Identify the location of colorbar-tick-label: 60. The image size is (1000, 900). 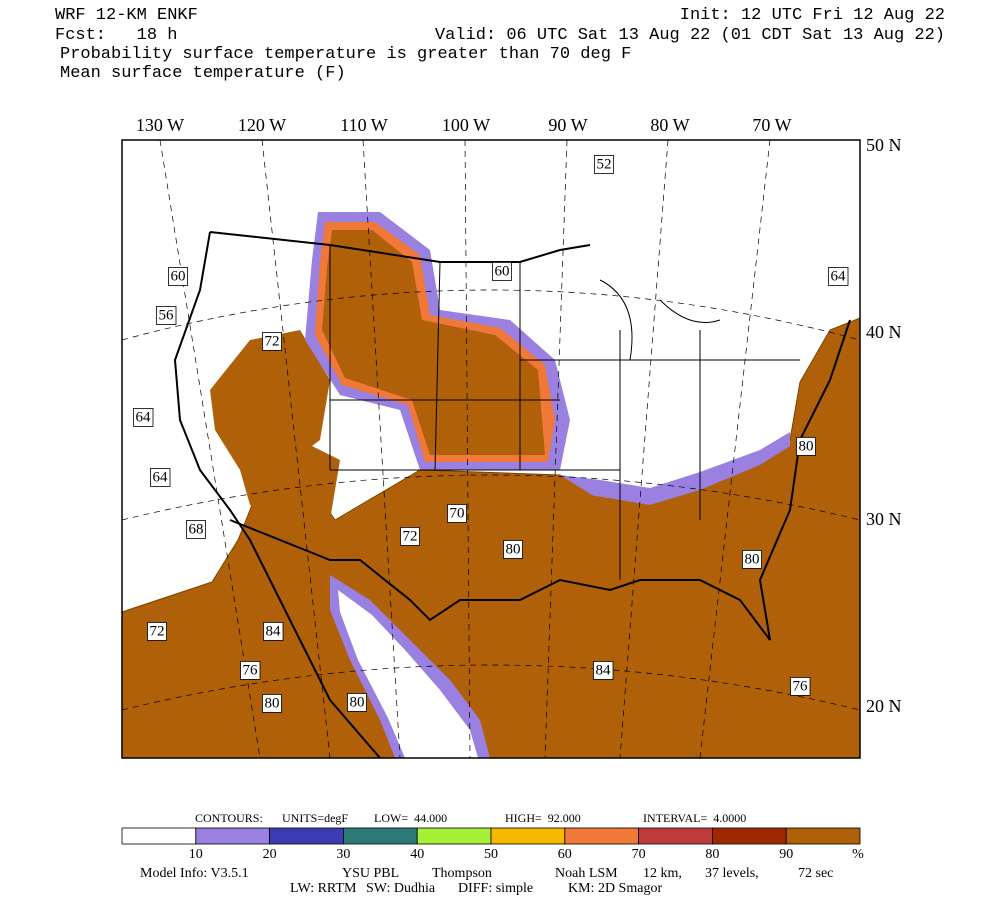
(565, 854).